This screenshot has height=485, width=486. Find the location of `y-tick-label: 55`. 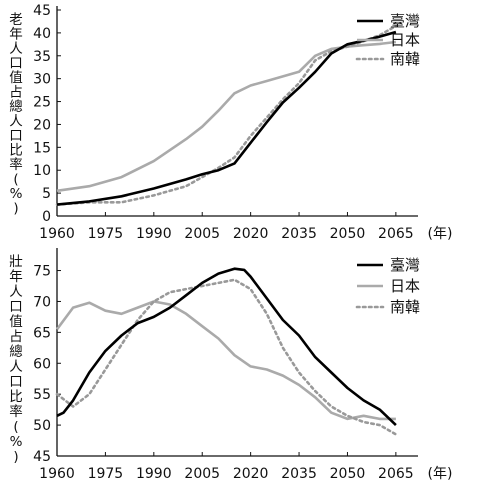

y-tick-label: 55 is located at coordinates (42, 395).